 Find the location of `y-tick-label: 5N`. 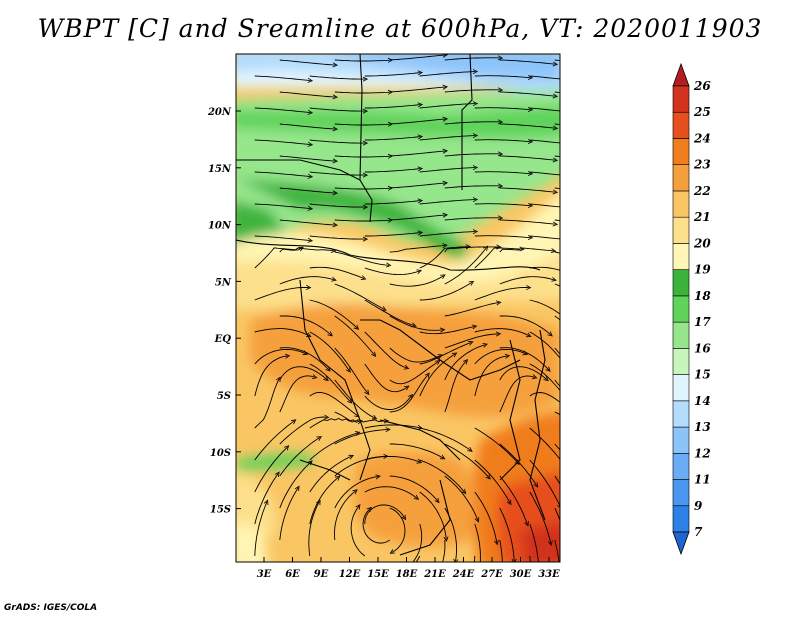

y-tick-label: 5N is located at coordinates (223, 282).